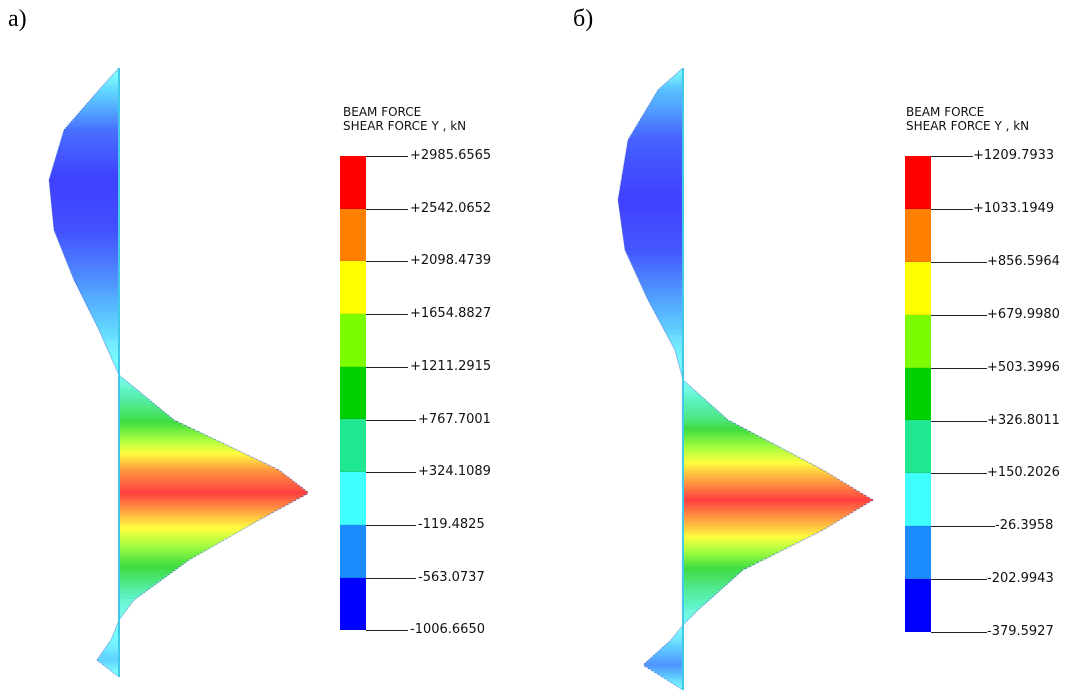  I want to click on panel-label-a: а), so click(17, 19).